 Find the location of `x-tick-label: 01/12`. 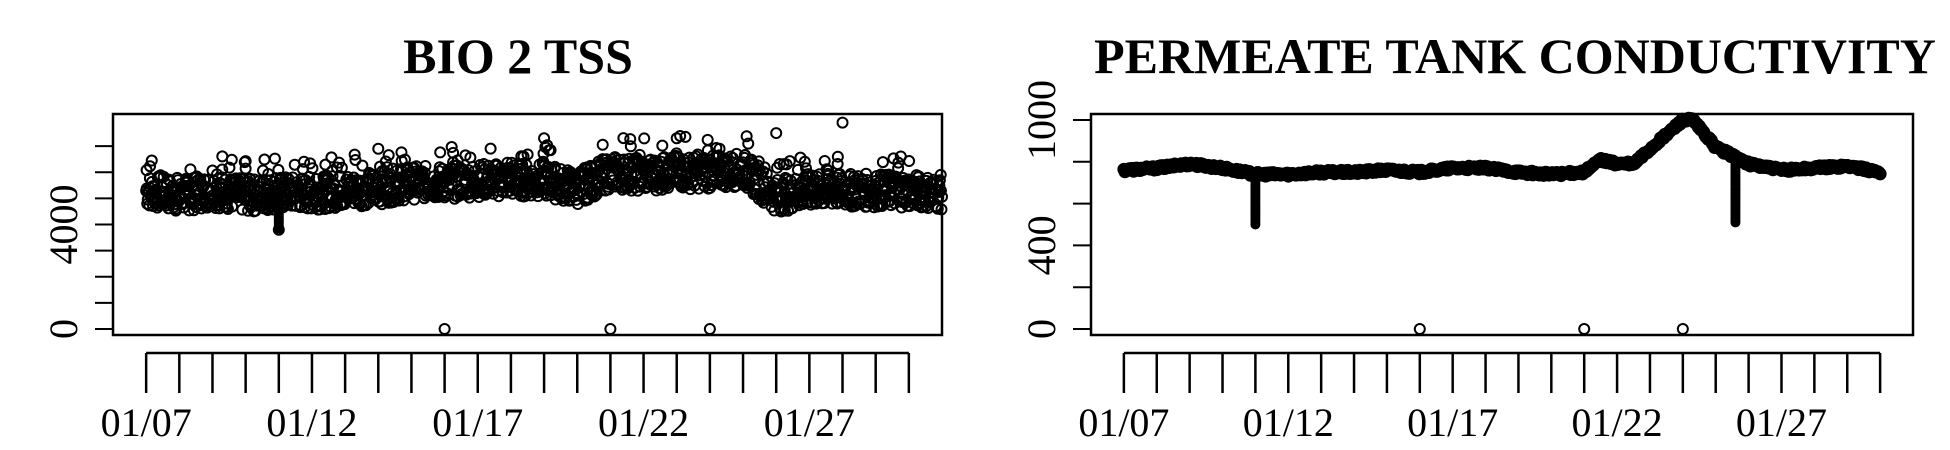

x-tick-label: 01/12 is located at coordinates (1288, 422).